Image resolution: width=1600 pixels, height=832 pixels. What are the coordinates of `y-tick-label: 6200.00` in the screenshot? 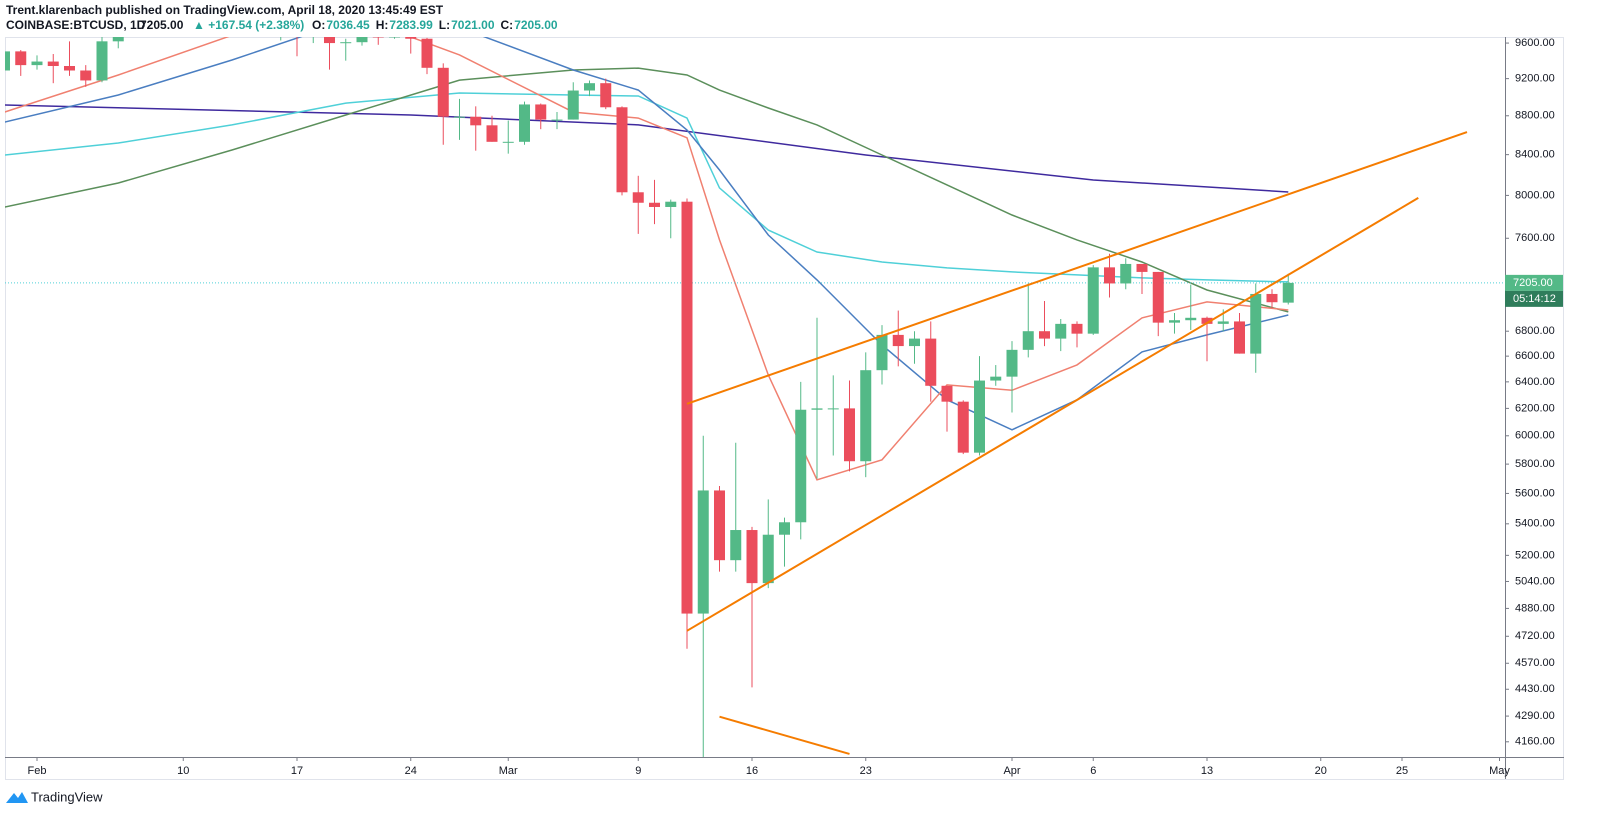 It's located at (1535, 408).